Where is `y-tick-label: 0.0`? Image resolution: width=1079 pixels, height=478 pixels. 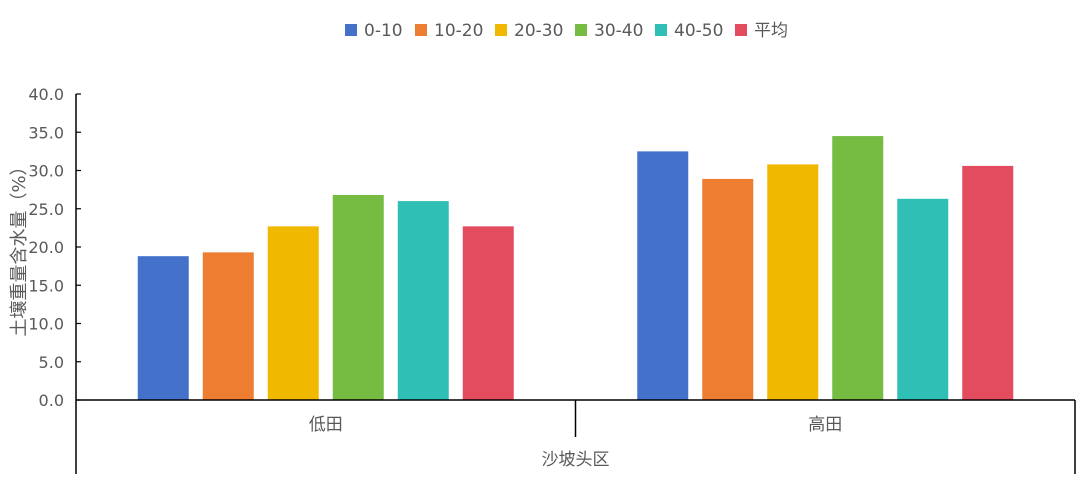
y-tick-label: 0.0 is located at coordinates (51, 400).